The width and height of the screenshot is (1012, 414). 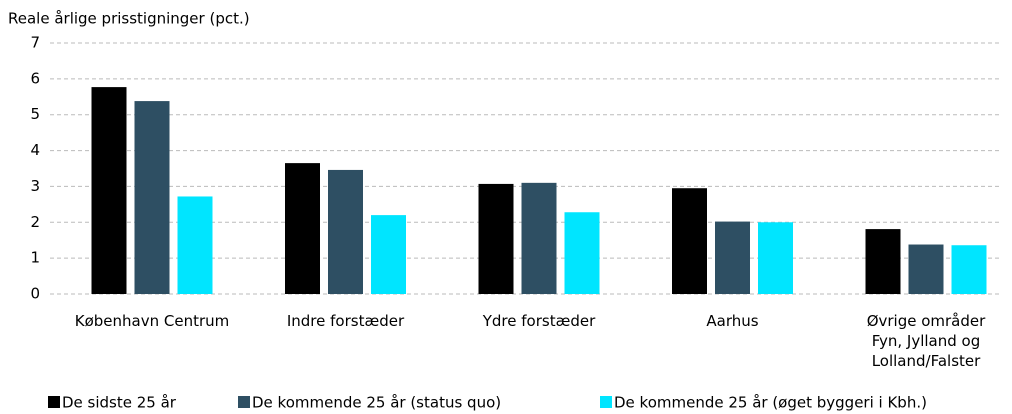 I want to click on y-tick-label: 1, so click(x=35, y=258).